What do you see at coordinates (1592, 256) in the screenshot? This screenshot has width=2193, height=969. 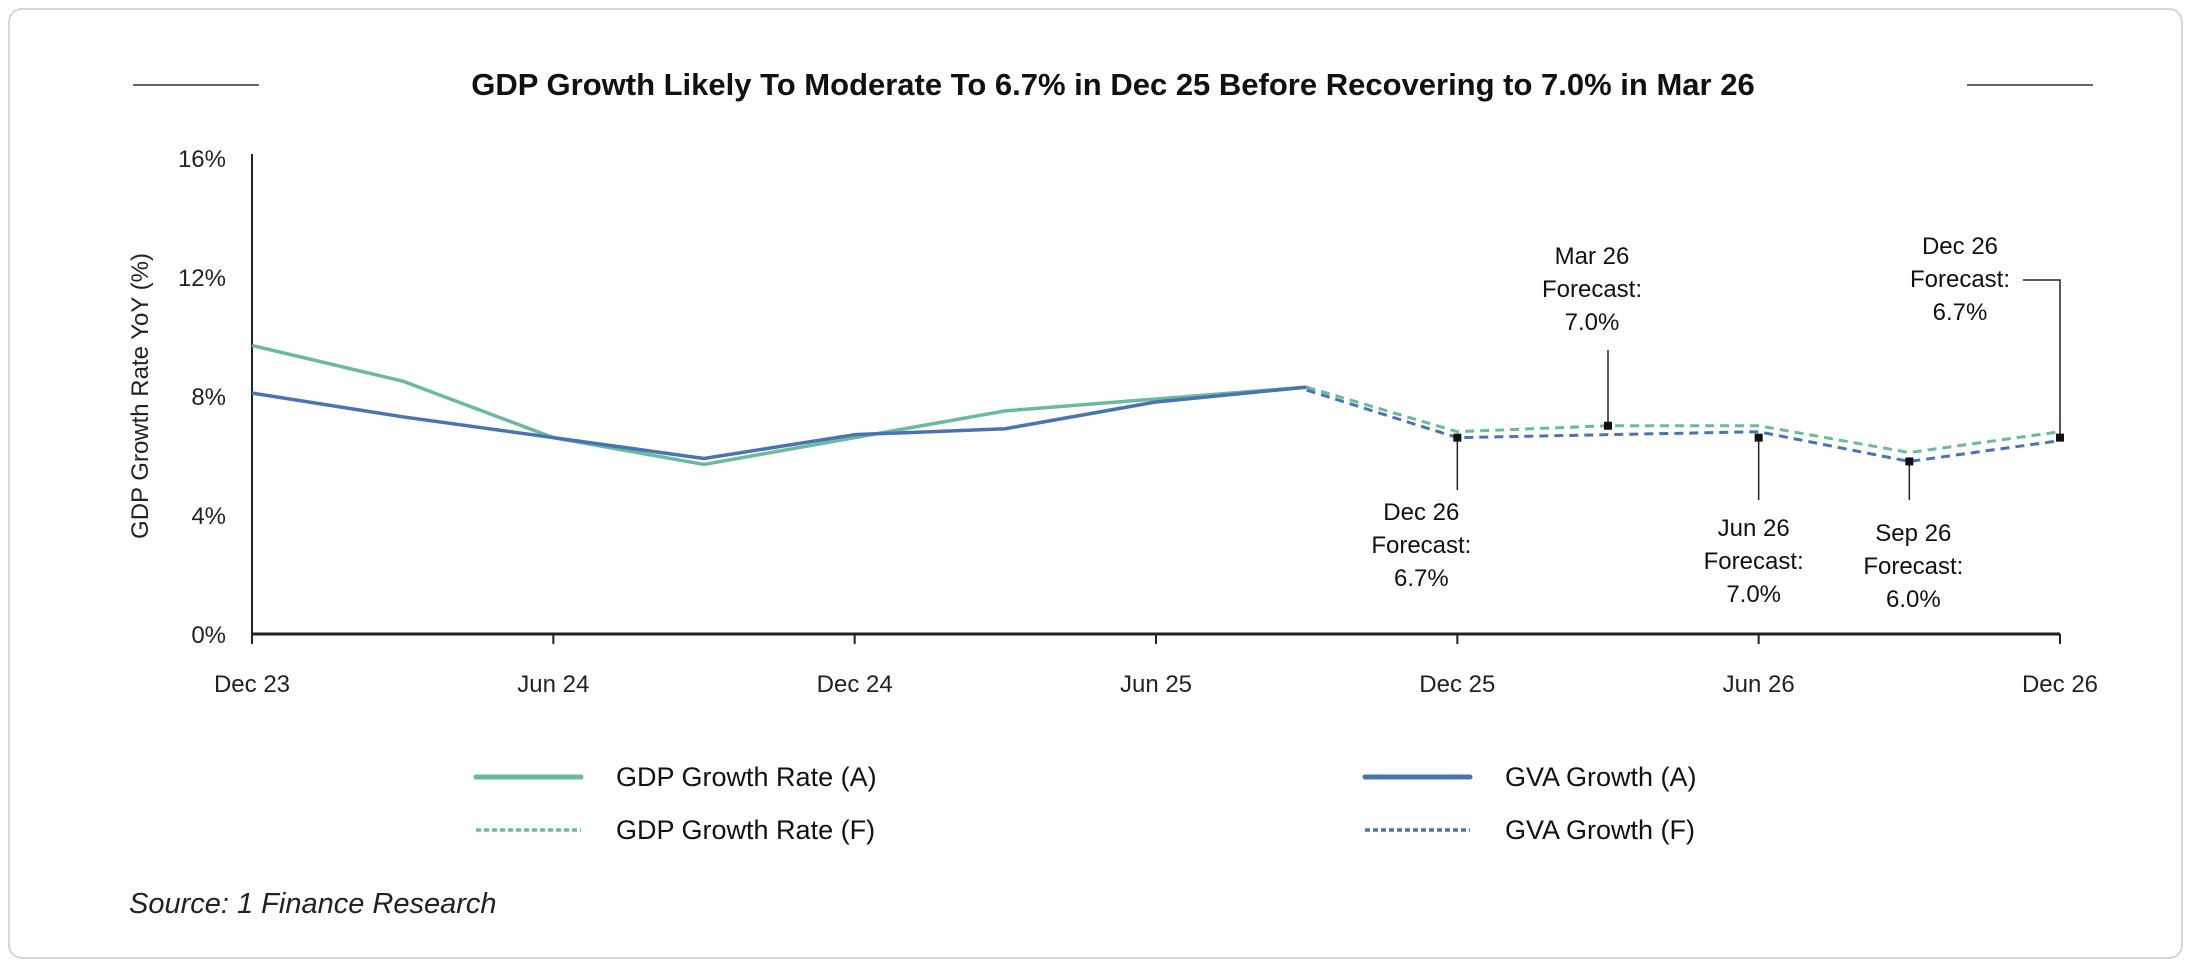 I see `annotation-label: Mar 26` at bounding box center [1592, 256].